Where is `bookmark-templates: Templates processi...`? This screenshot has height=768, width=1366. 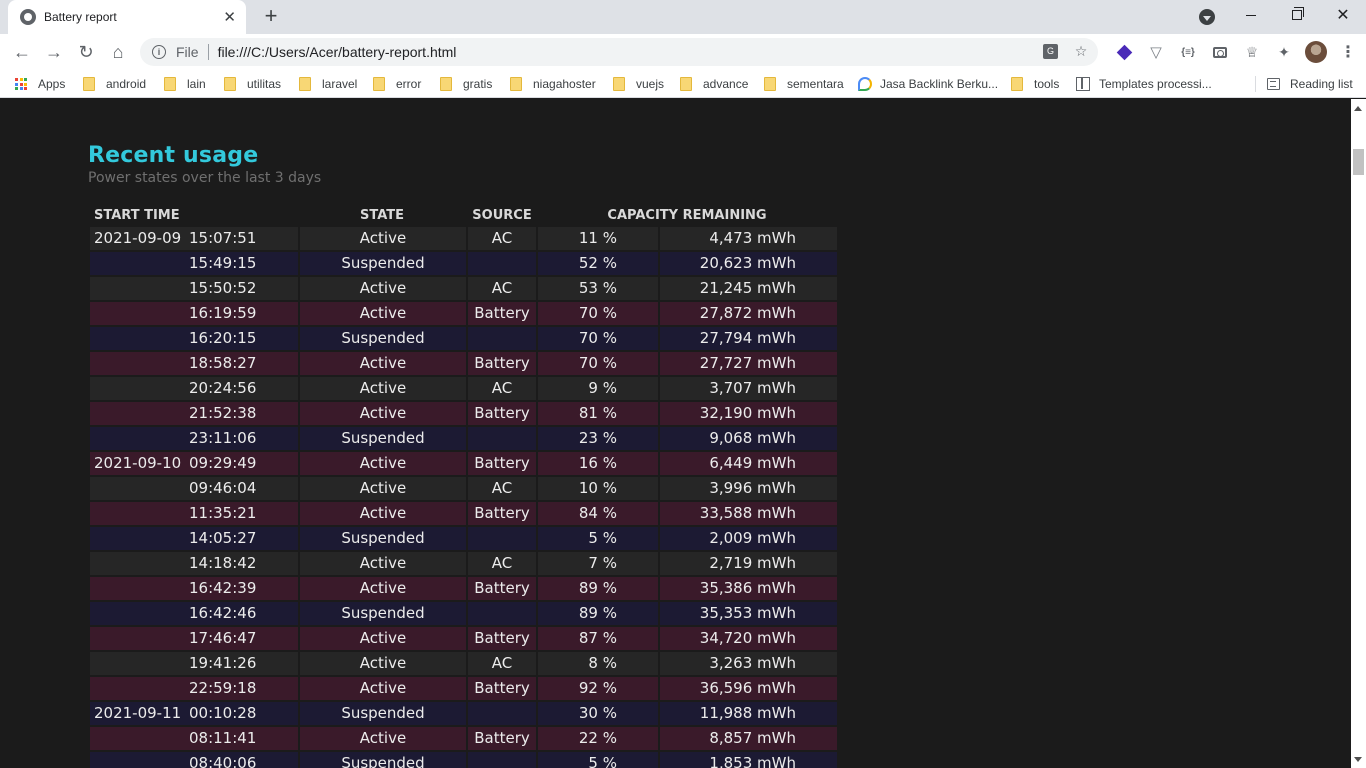
bookmark-templates: Templates processi... is located at coordinates (1144, 84).